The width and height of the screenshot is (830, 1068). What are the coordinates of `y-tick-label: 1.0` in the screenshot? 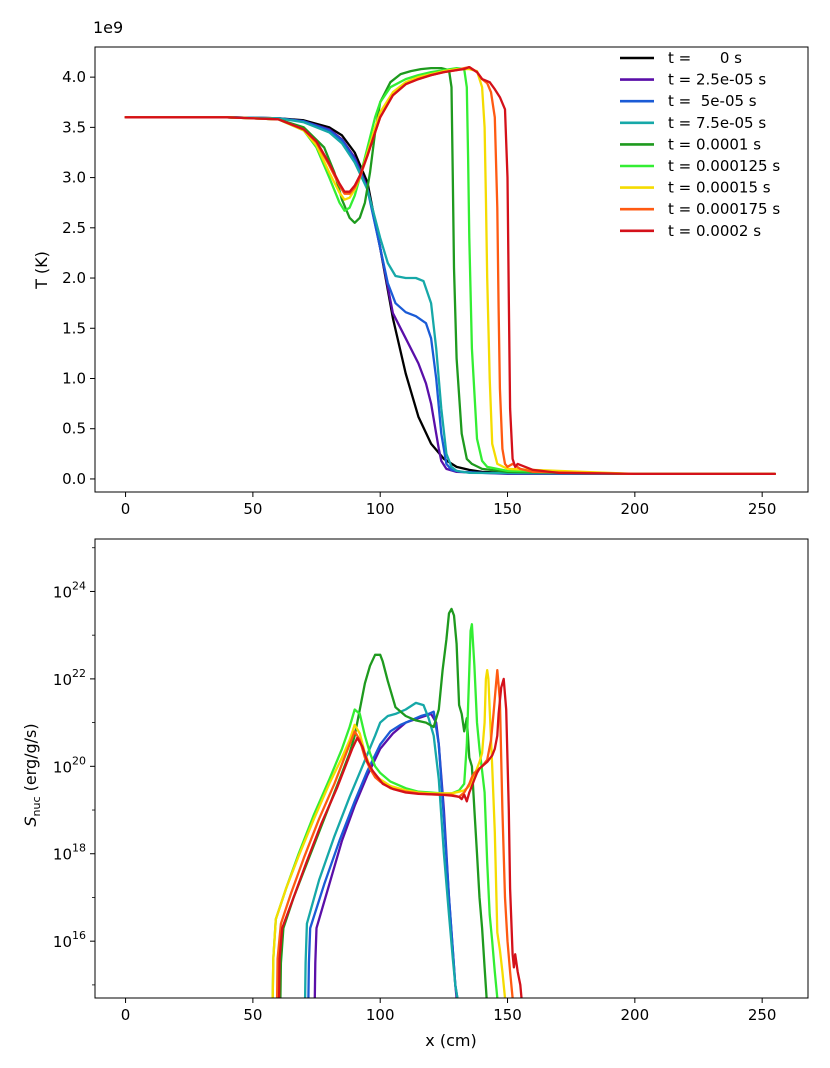 It's located at (74, 378).